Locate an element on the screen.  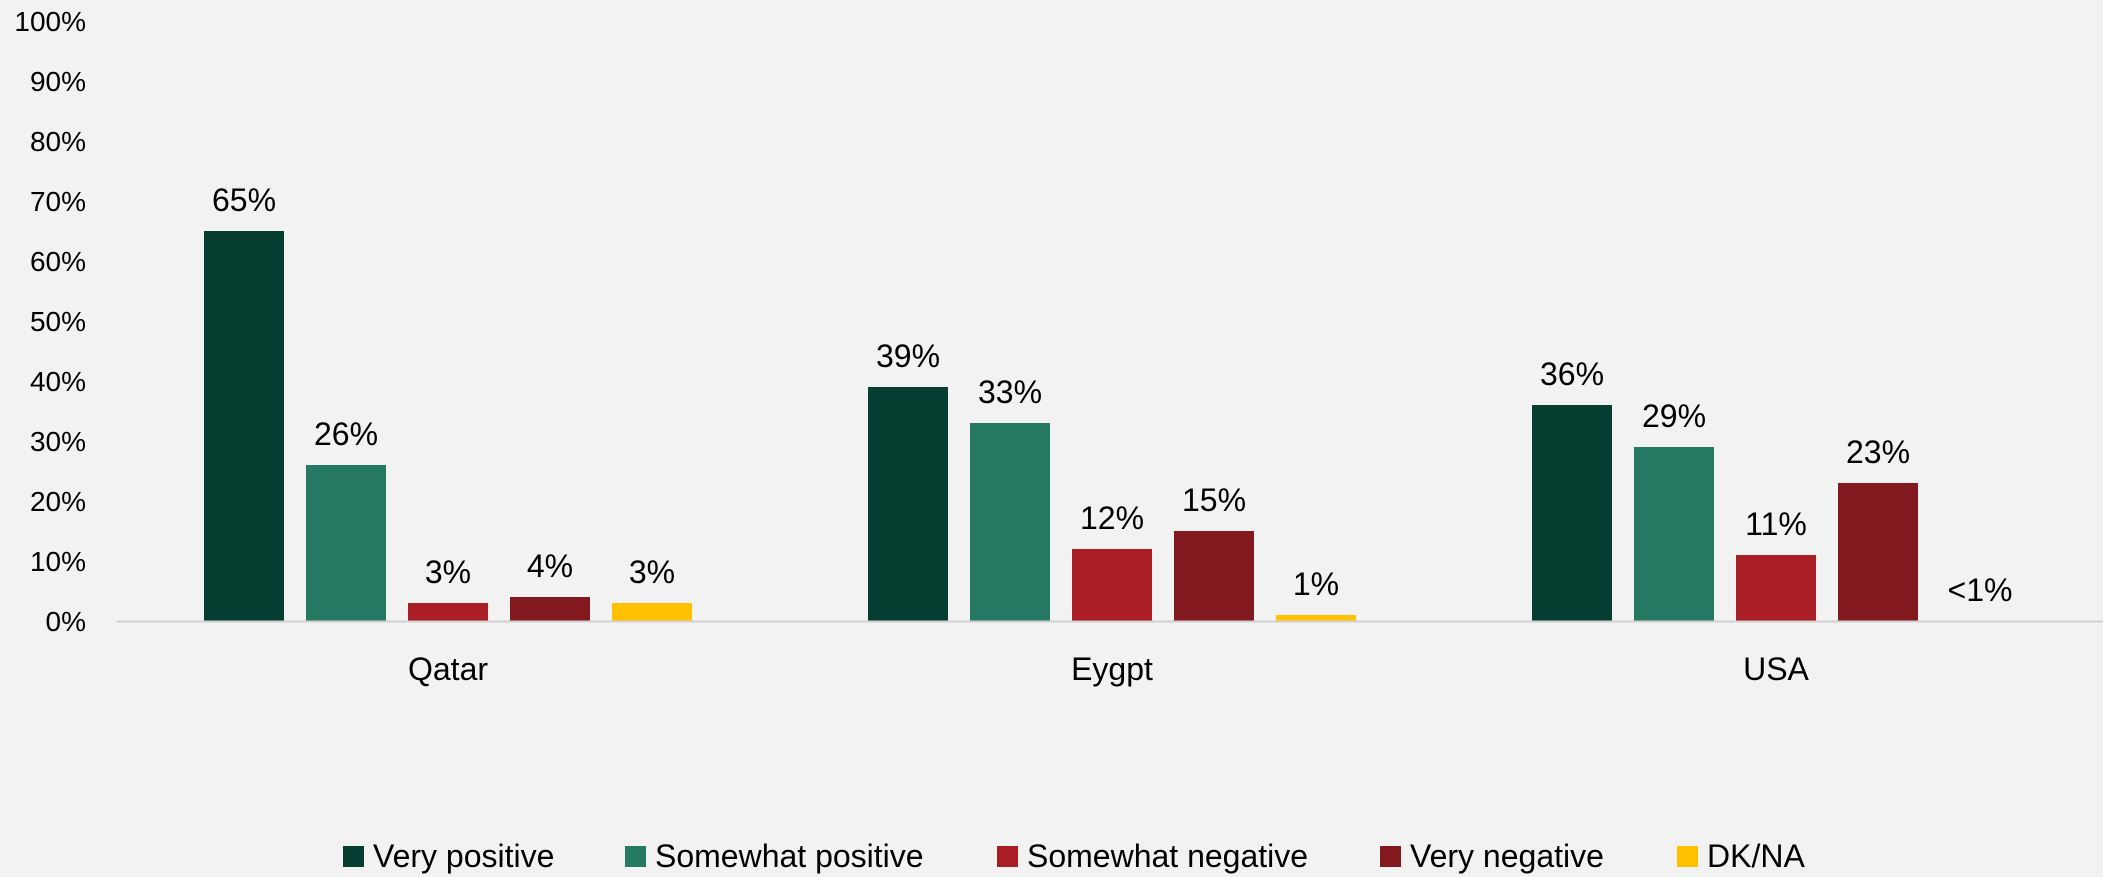
data-label: 15% is located at coordinates (1214, 500).